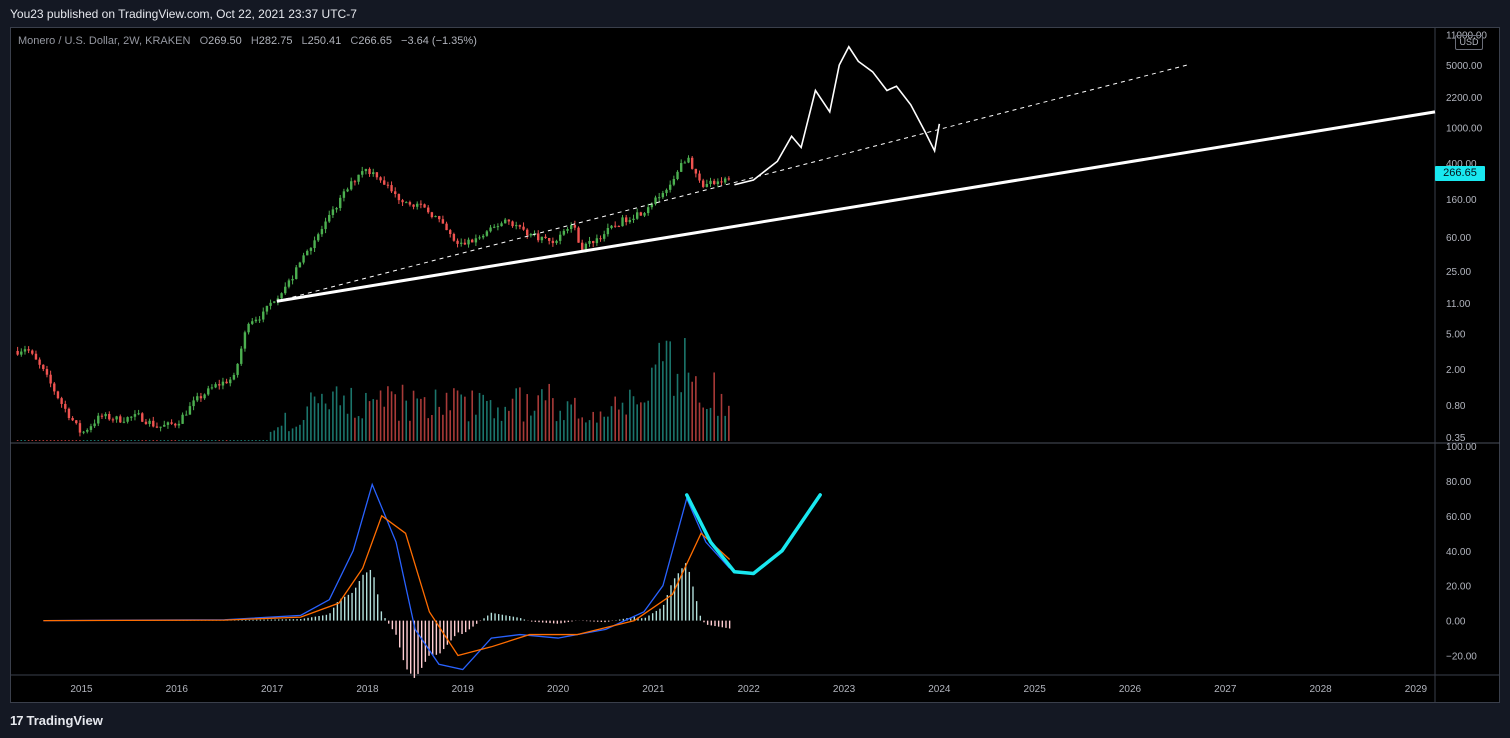 Image resolution: width=1510 pixels, height=738 pixels. I want to click on time-tick-label: 2023, so click(844, 689).